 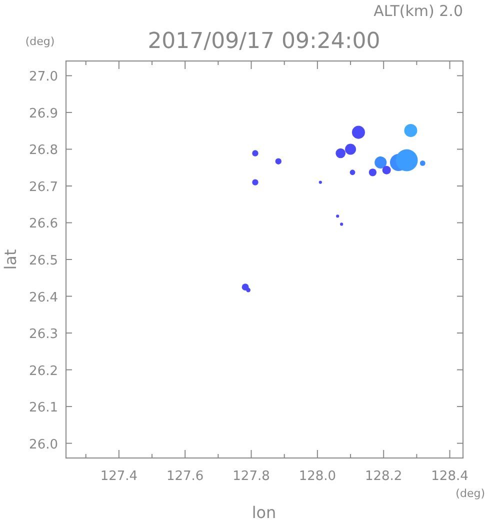 What do you see at coordinates (43, 187) in the screenshot?
I see `y-tick-label: 26.7` at bounding box center [43, 187].